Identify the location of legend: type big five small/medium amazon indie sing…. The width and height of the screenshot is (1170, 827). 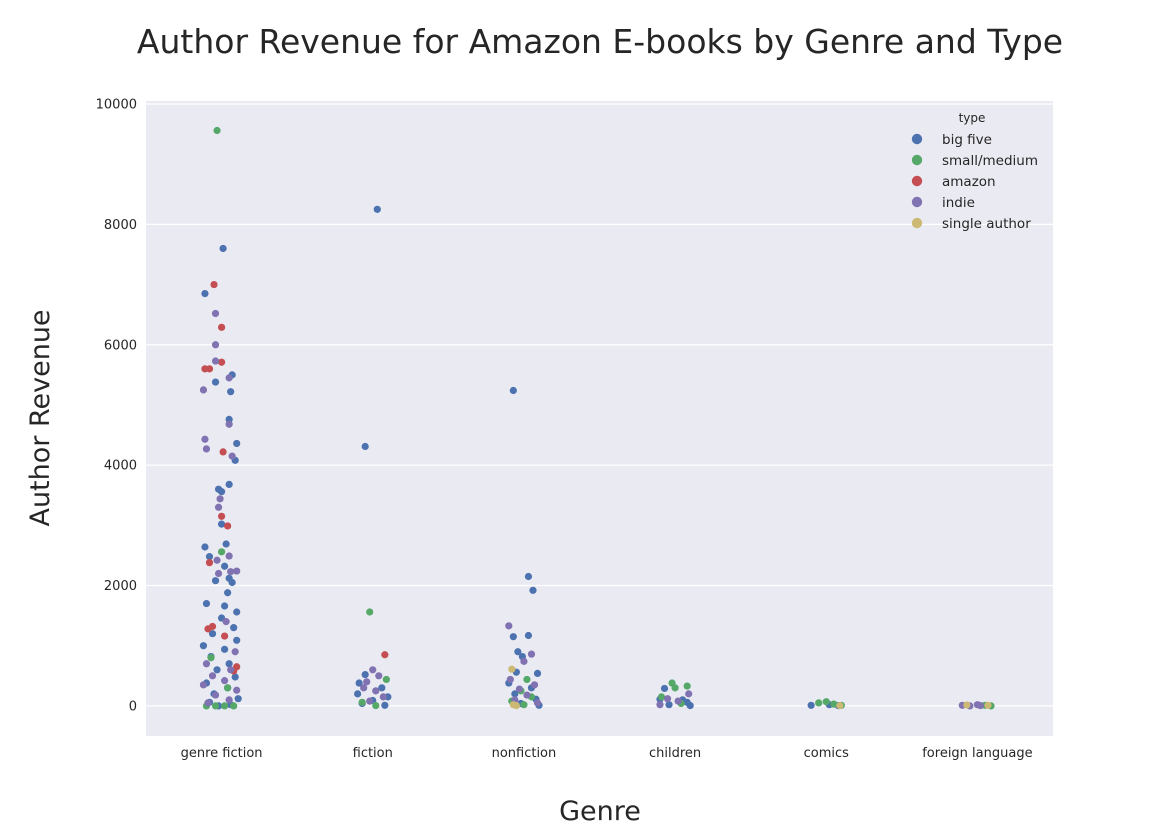
(974, 171).